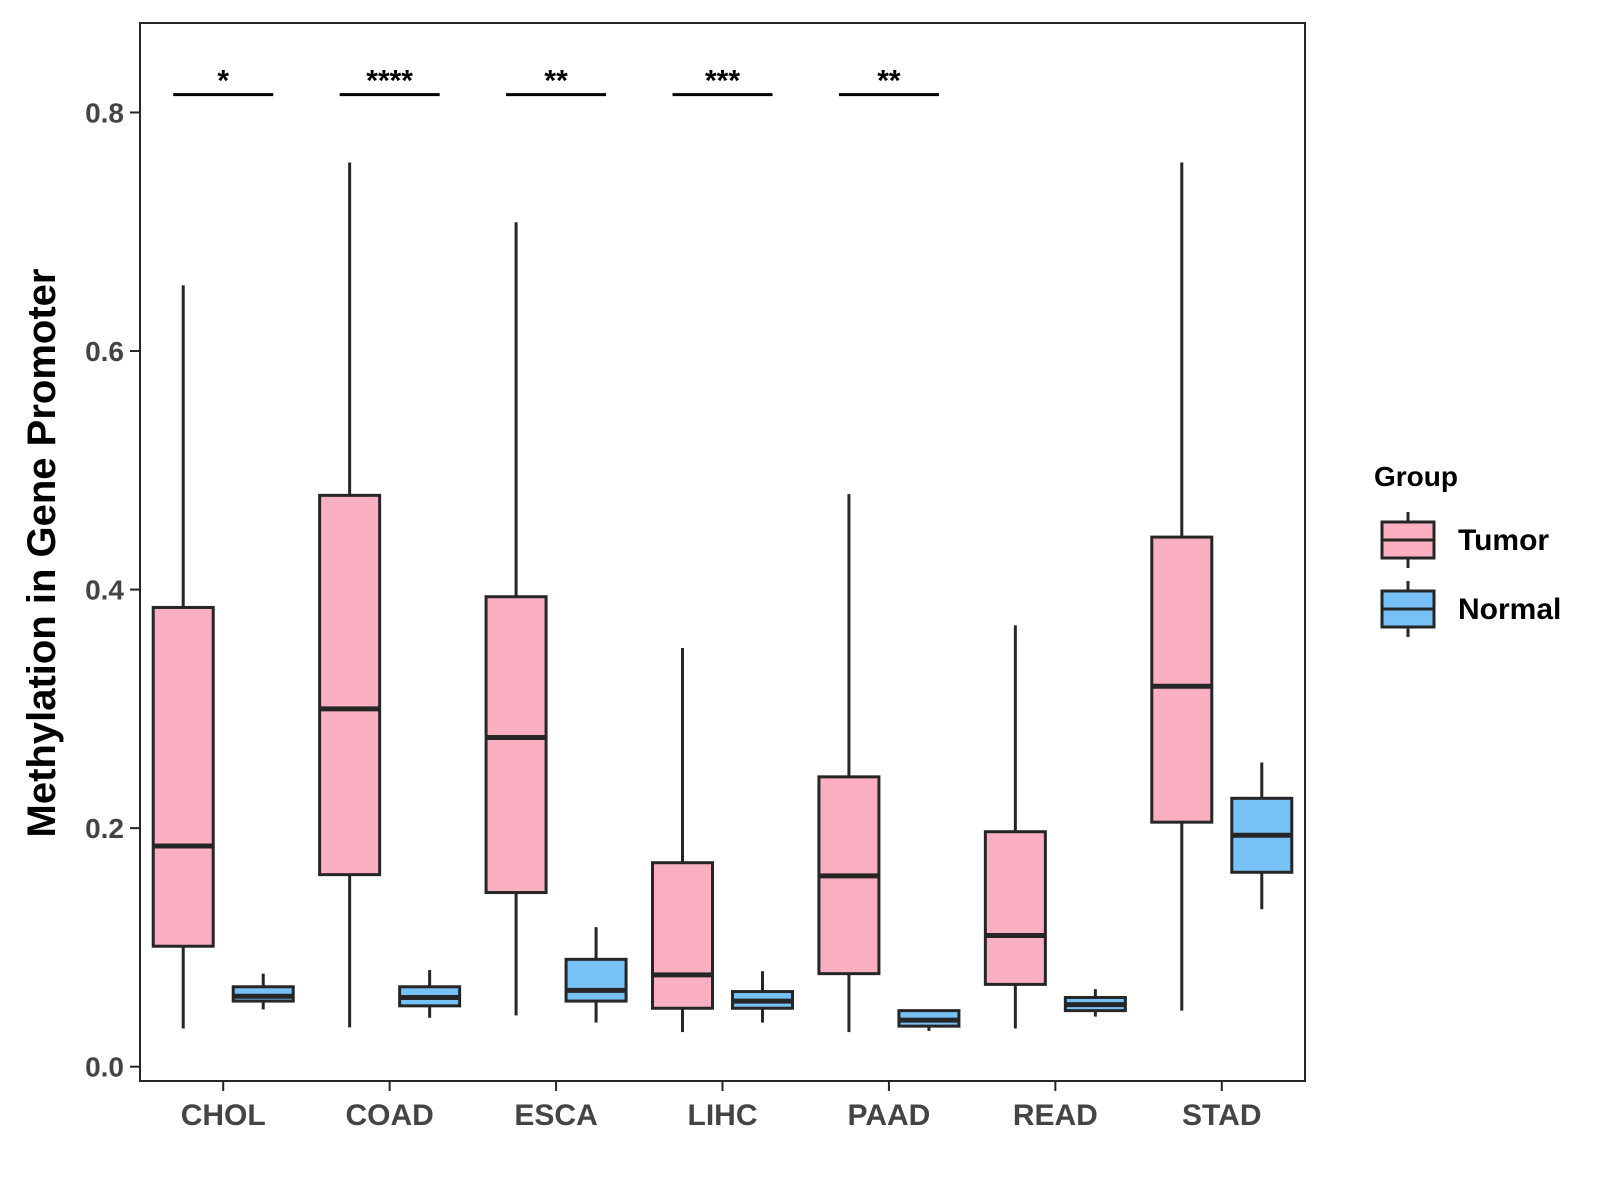  I want to click on legend: Group Tumor Normal, so click(1467, 549).